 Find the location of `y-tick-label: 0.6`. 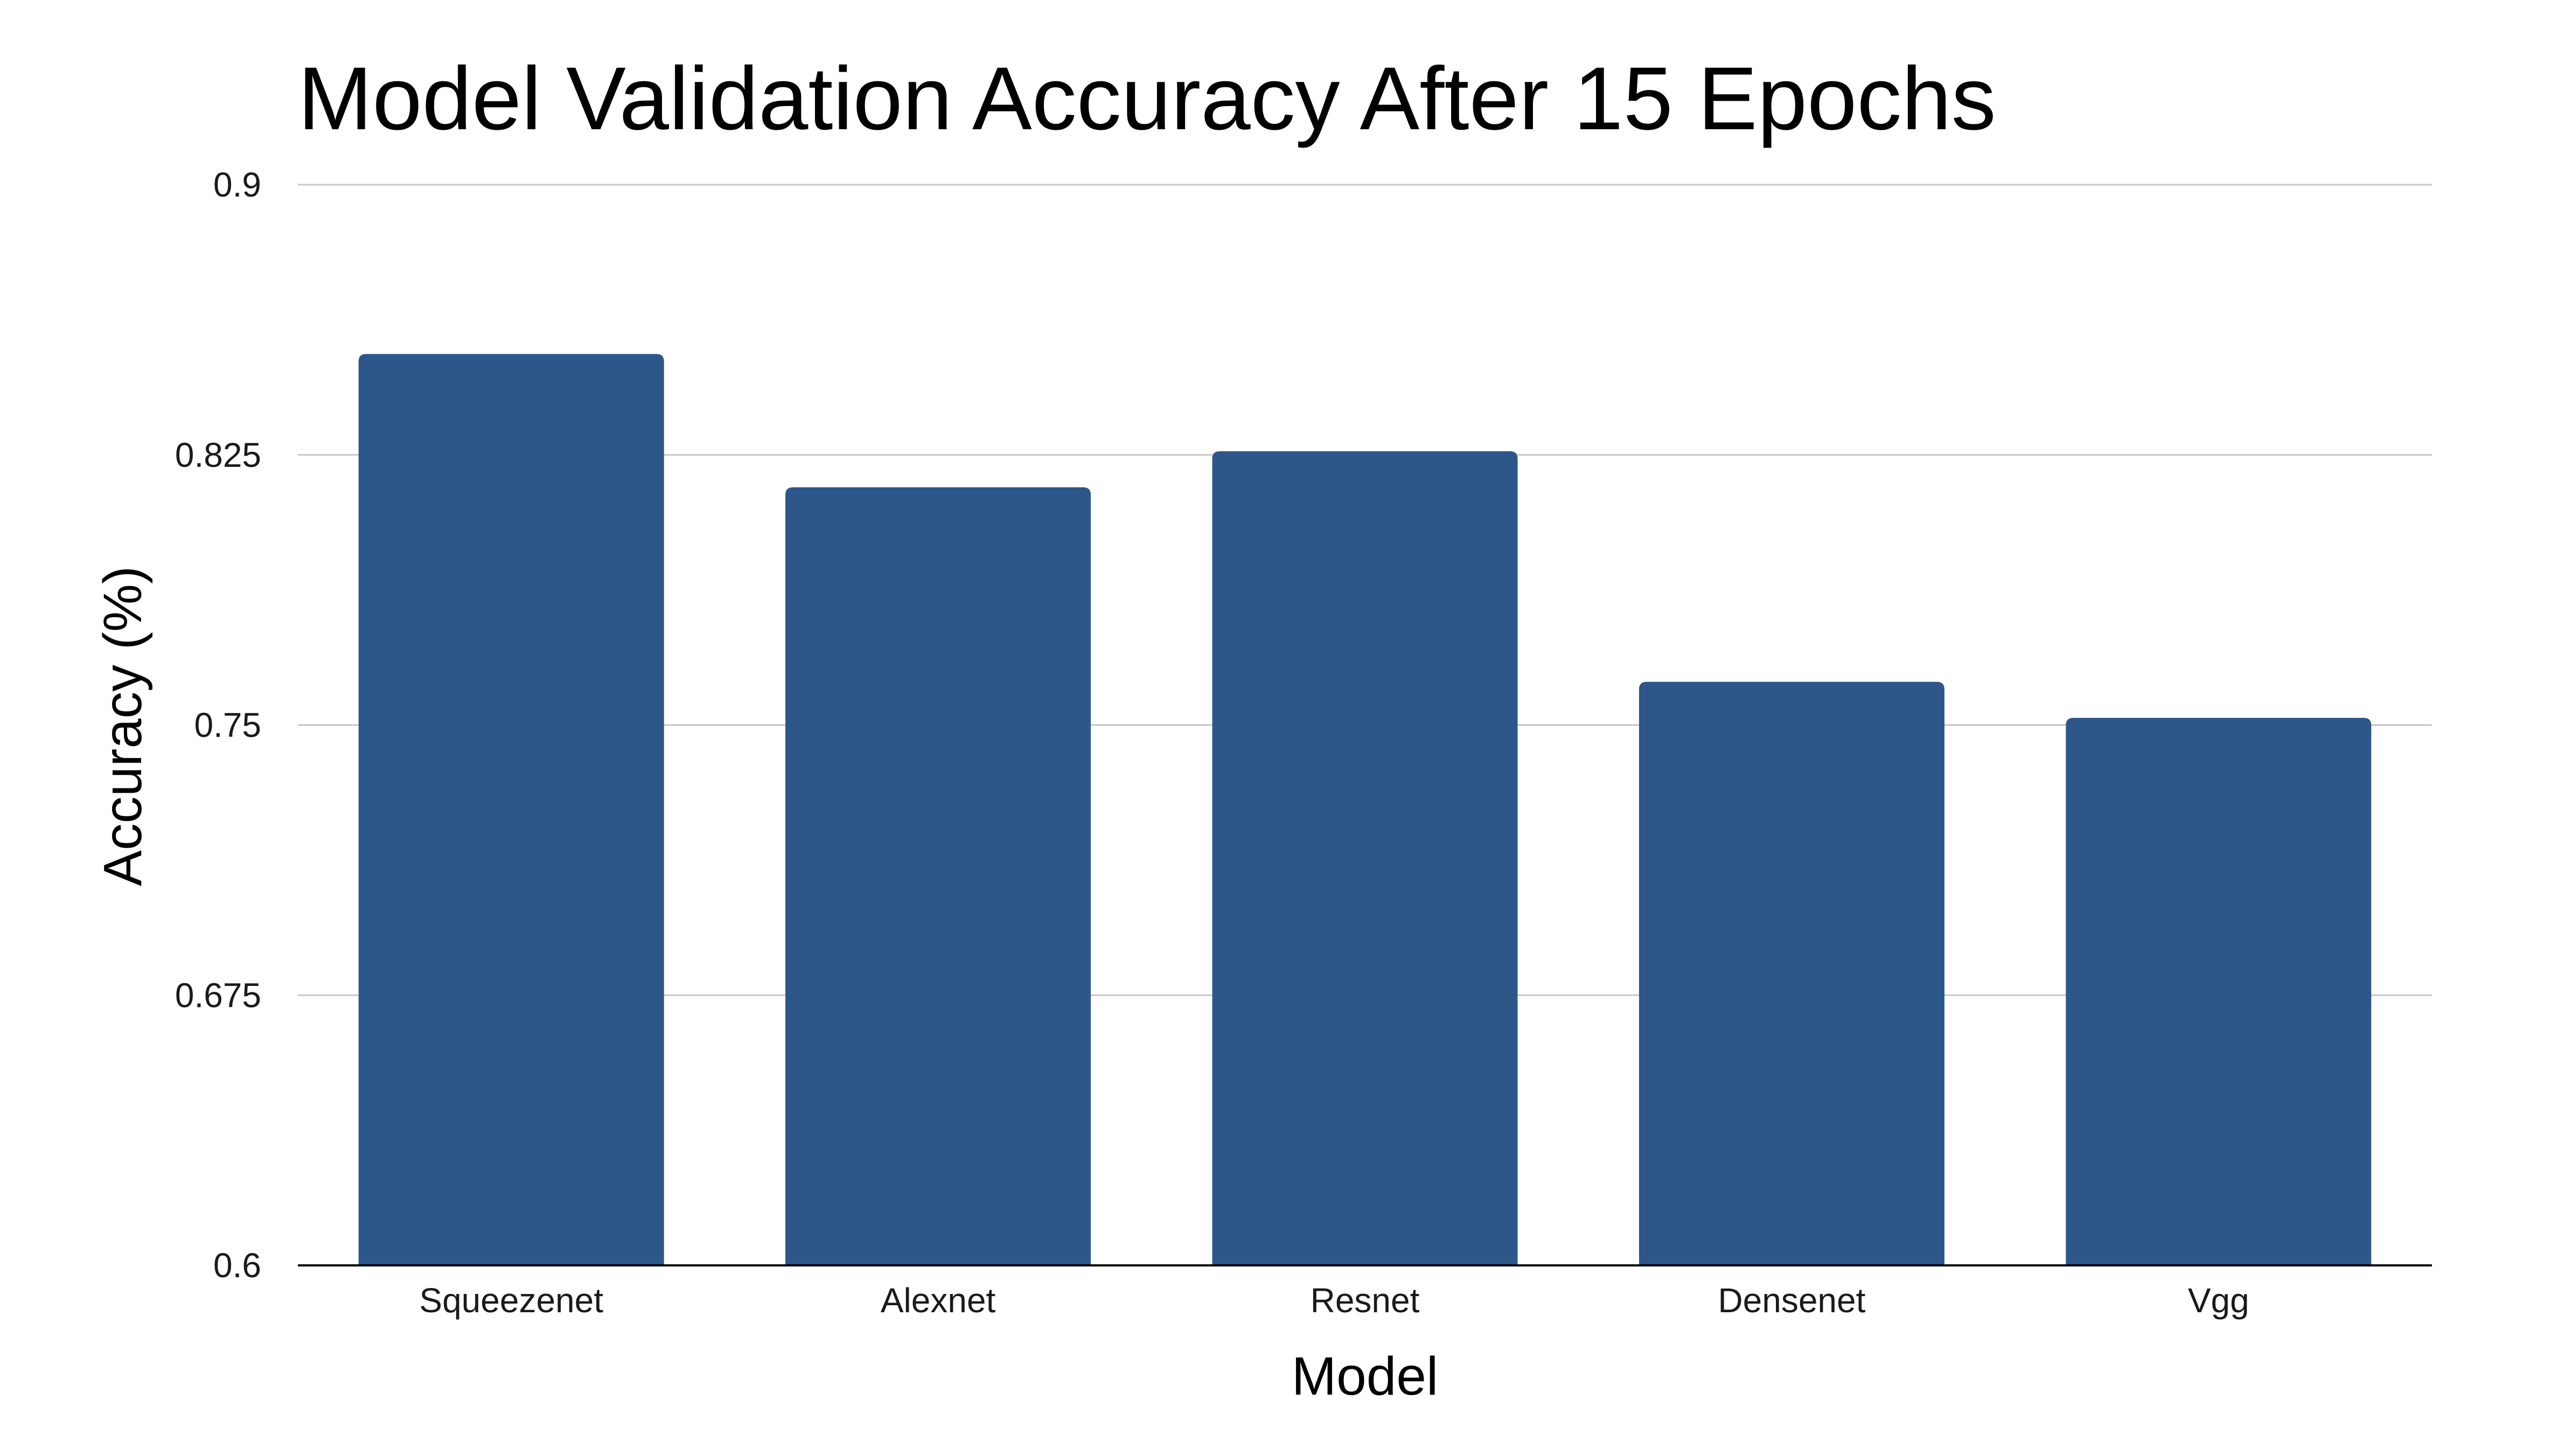

y-tick-label: 0.6 is located at coordinates (237, 1265).